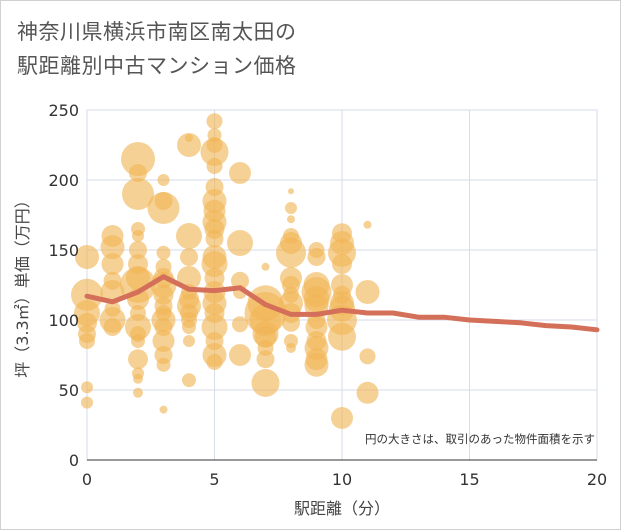 The image size is (621, 530). I want to click on x-tick-label: 5, so click(214, 479).